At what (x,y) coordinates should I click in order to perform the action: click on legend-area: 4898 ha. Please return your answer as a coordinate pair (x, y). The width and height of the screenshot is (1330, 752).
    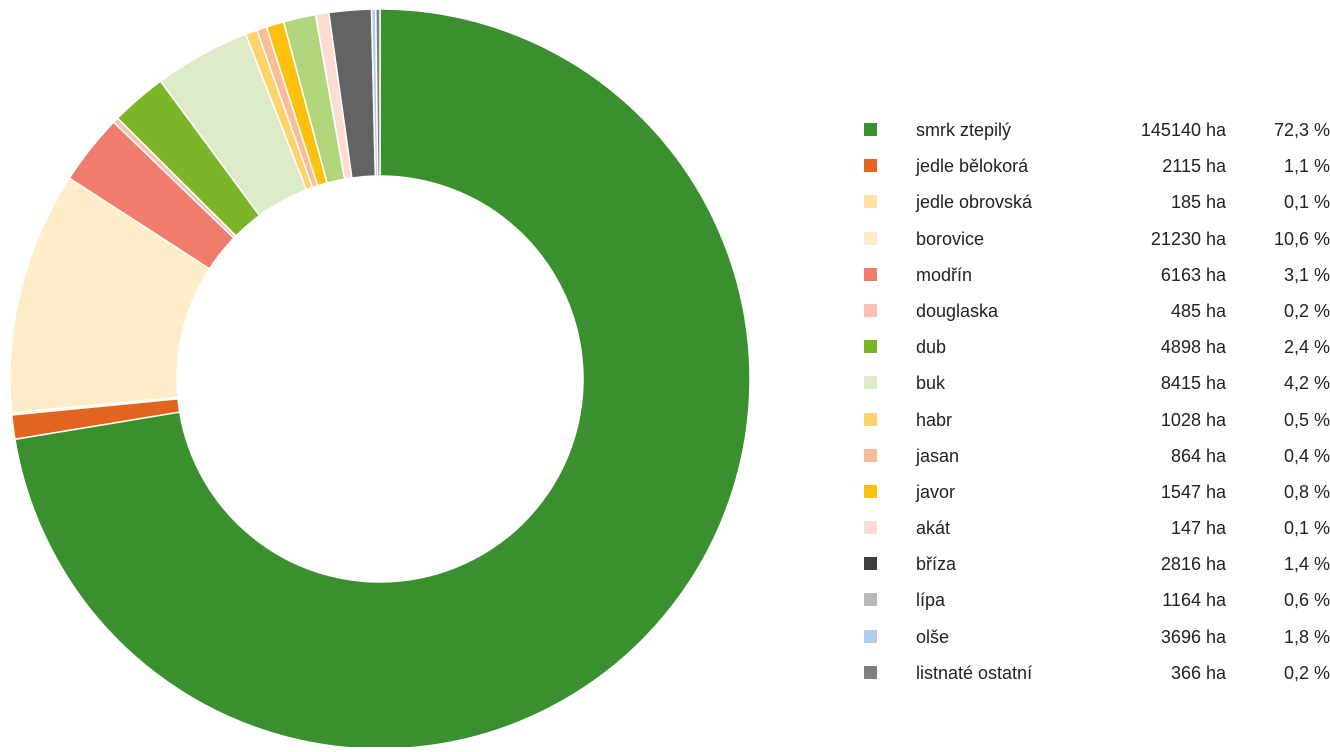
    Looking at the image, I should click on (1193, 347).